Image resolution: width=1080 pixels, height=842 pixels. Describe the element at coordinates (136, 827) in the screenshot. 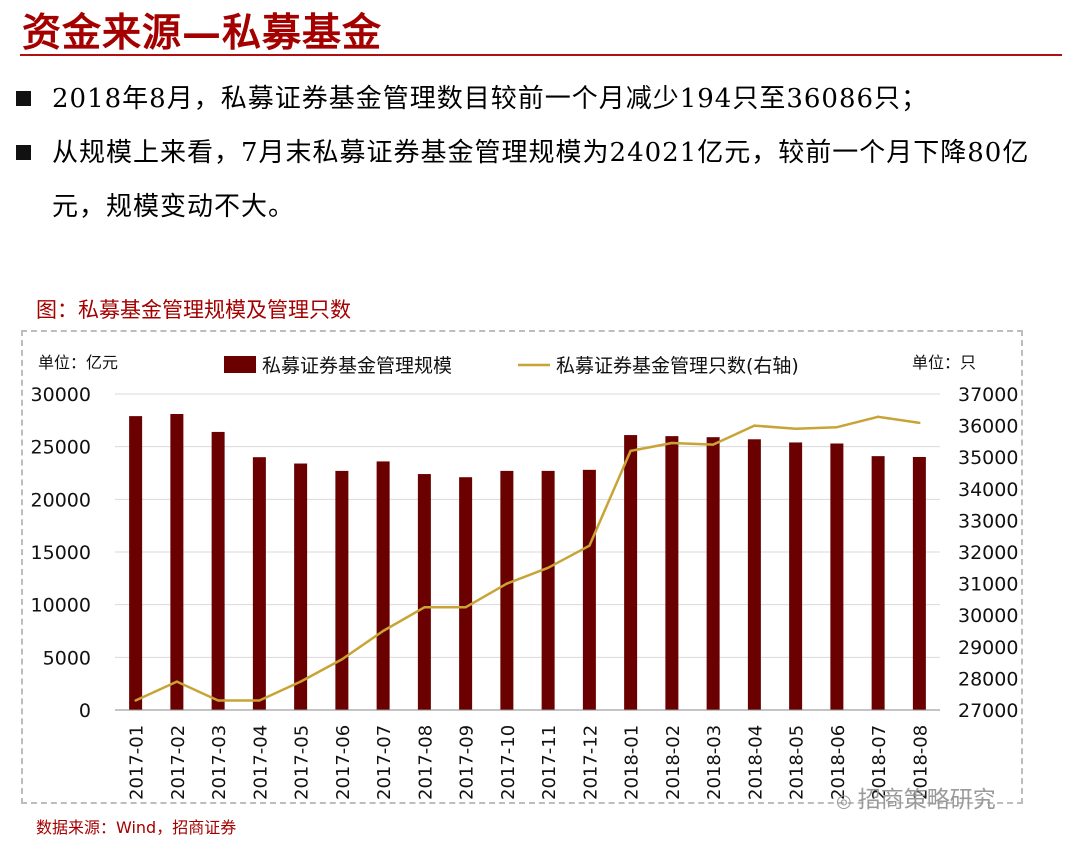

I see `source-note: 数据来源：Wind，招商证券` at that location.